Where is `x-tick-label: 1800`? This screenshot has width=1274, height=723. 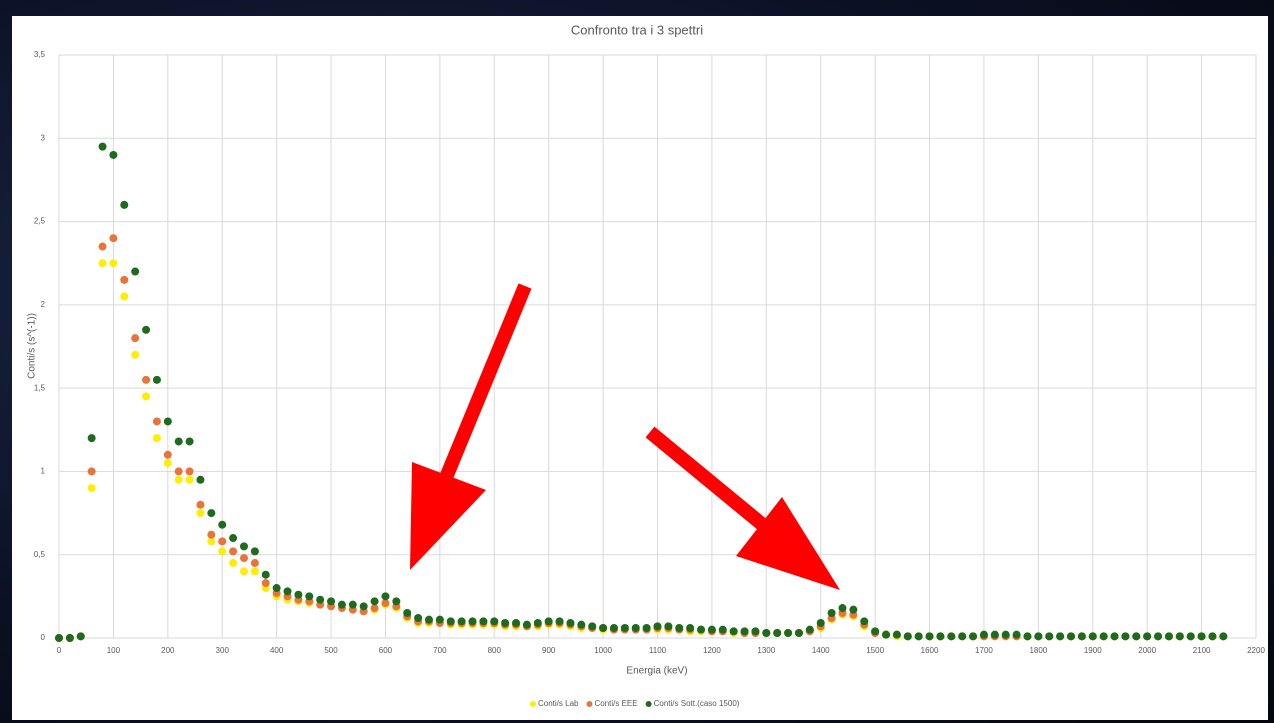
x-tick-label: 1800 is located at coordinates (1038, 650).